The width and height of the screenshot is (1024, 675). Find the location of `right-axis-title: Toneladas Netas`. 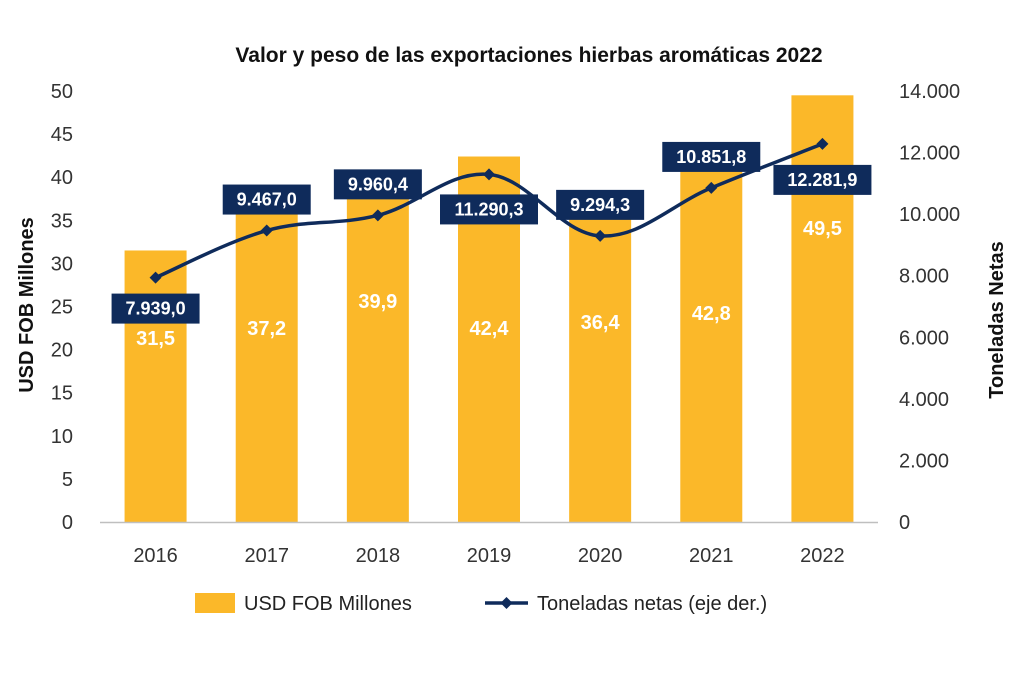

right-axis-title: Toneladas Netas is located at coordinates (997, 319).